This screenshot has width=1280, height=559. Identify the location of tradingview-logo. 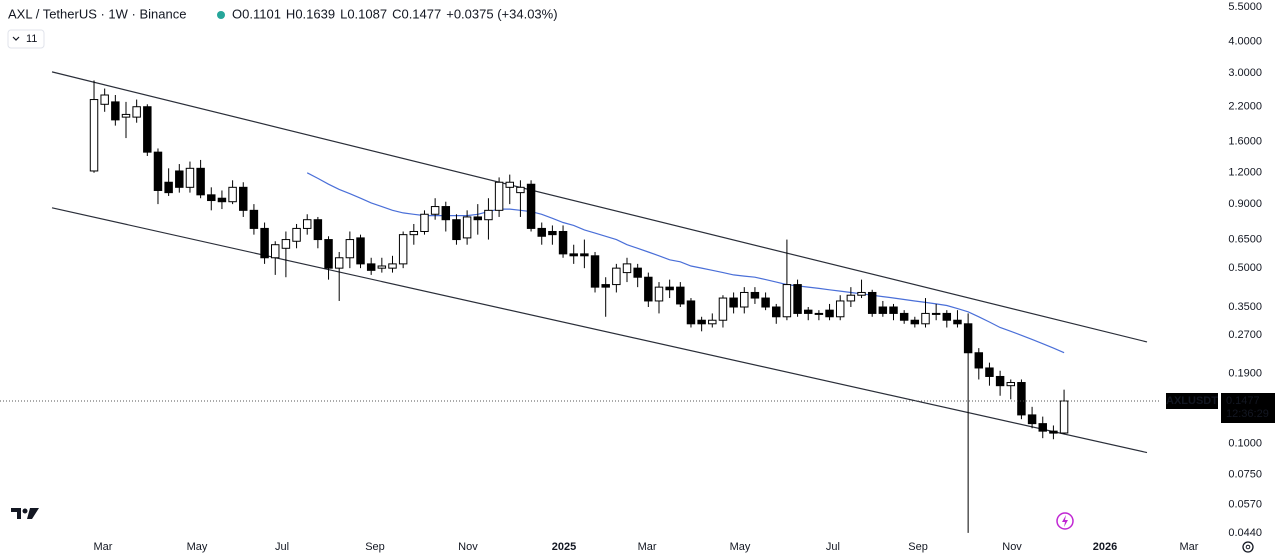
(25, 513).